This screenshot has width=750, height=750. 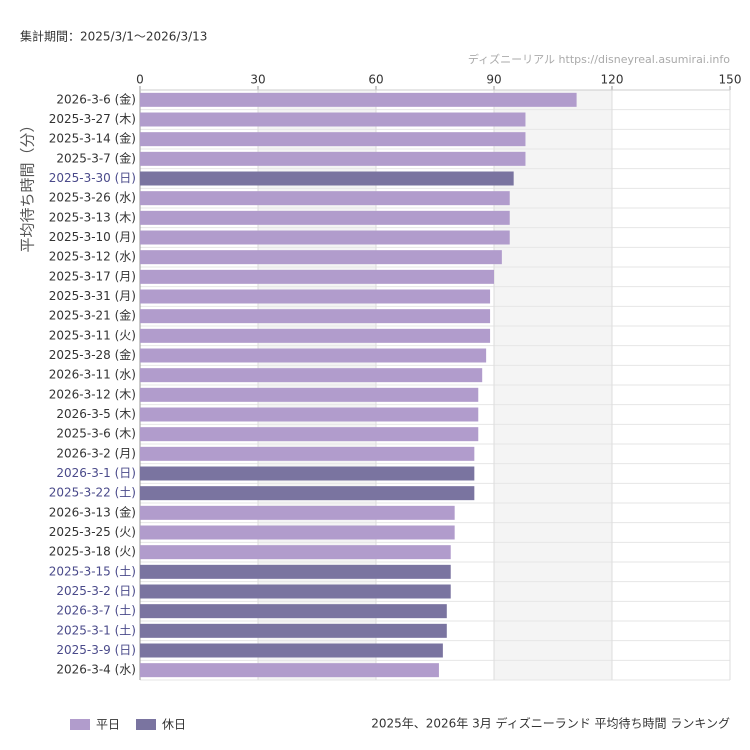 What do you see at coordinates (92, 178) in the screenshot?
I see `y-tick-label: 2025-3-30 (日)` at bounding box center [92, 178].